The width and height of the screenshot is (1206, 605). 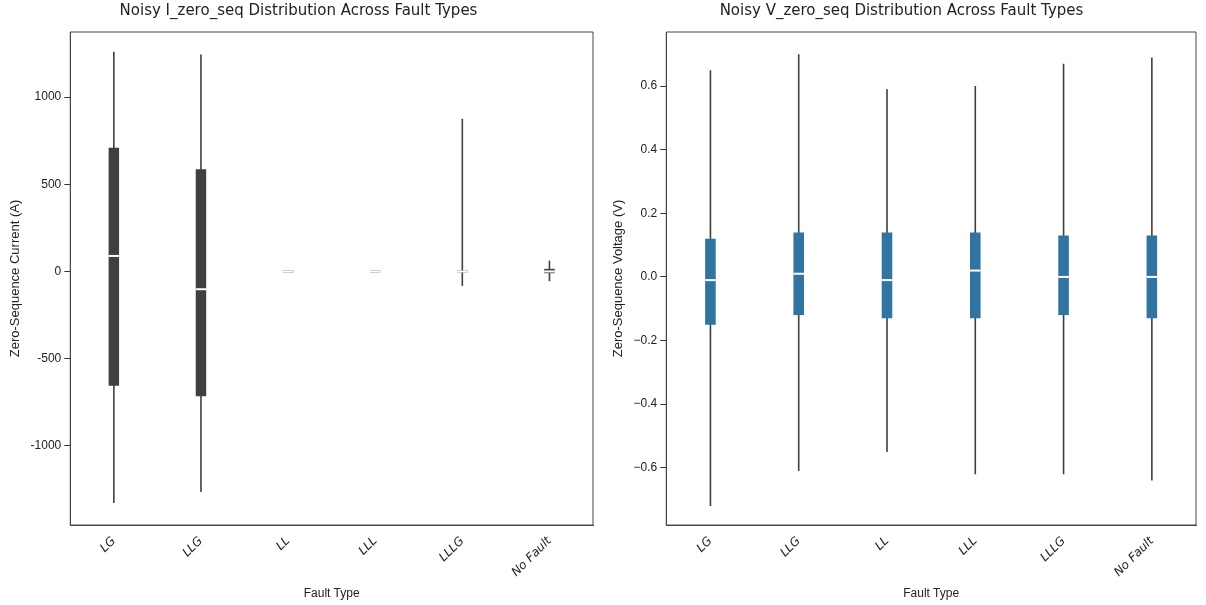 I want to click on y-tick-label: 0.4, so click(x=649, y=149).